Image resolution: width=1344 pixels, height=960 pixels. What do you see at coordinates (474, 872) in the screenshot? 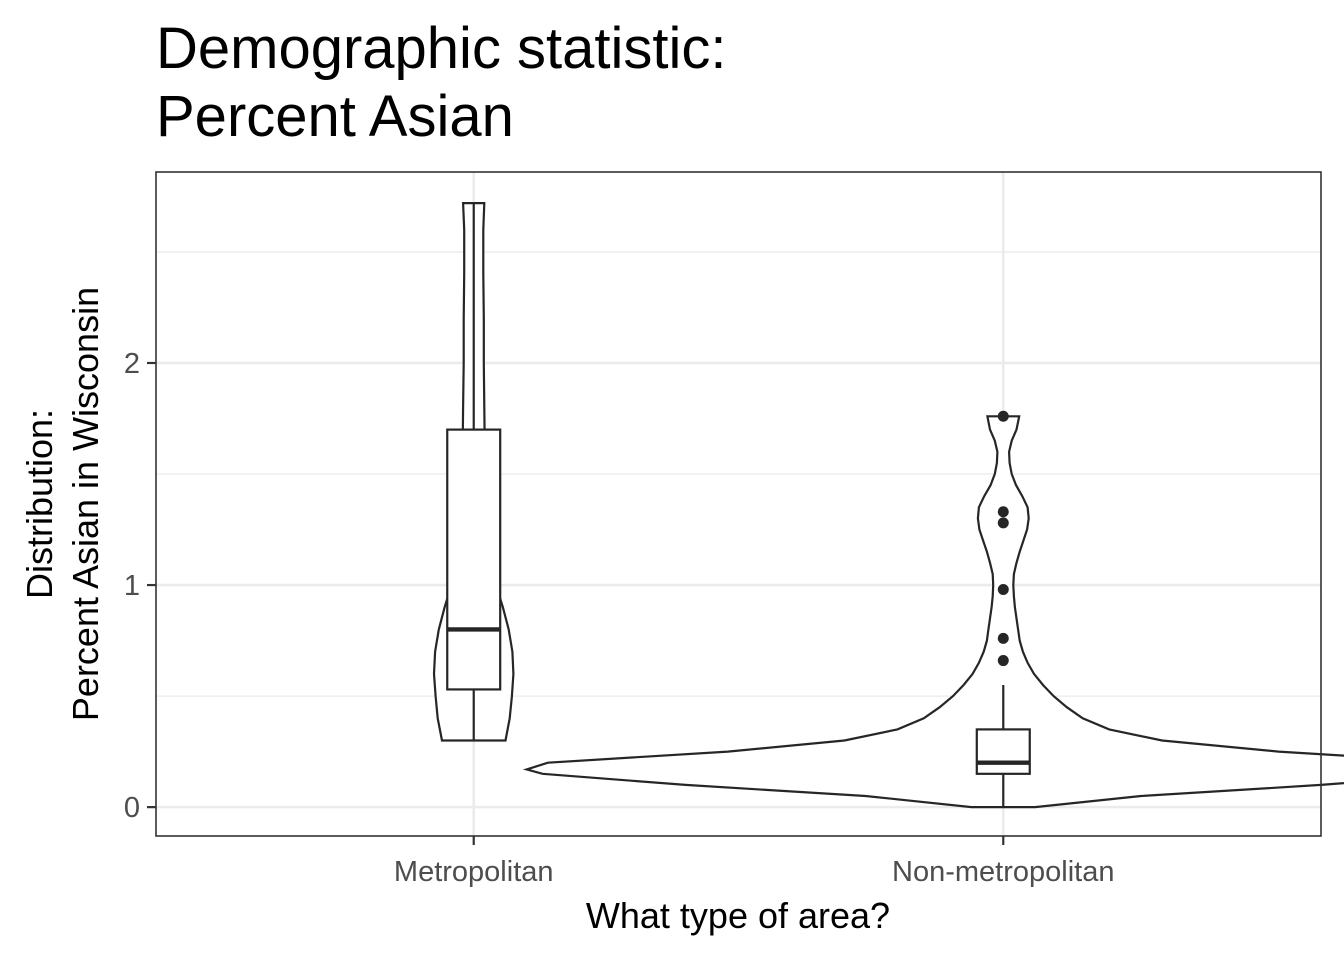
I see `x-tick-label: Metropolitan` at bounding box center [474, 872].